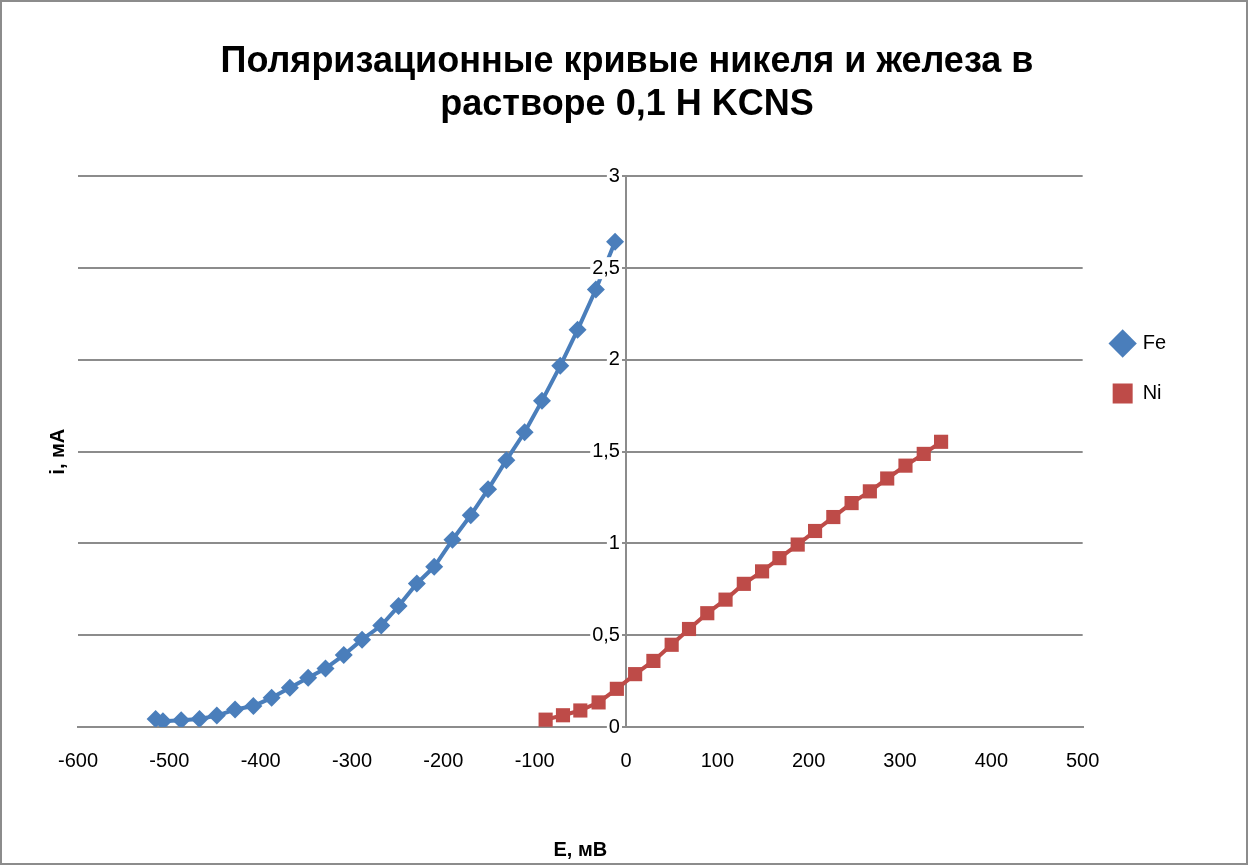 The width and height of the screenshot is (1248, 865). What do you see at coordinates (606, 450) in the screenshot?
I see `y-tick-label: 1,5` at bounding box center [606, 450].